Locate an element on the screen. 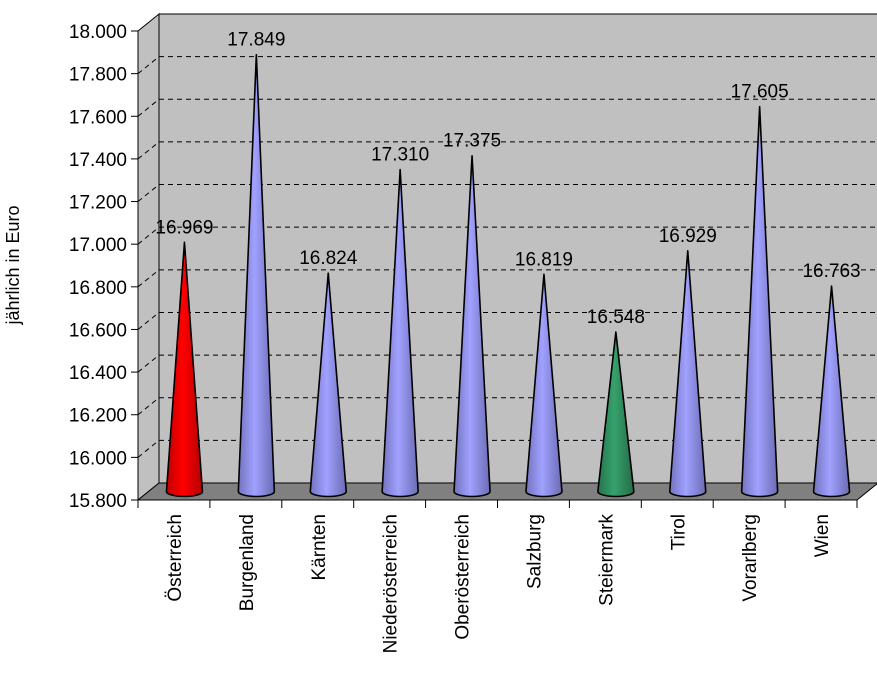 The image size is (877, 693). x-category-label: Steiermark is located at coordinates (606, 560).